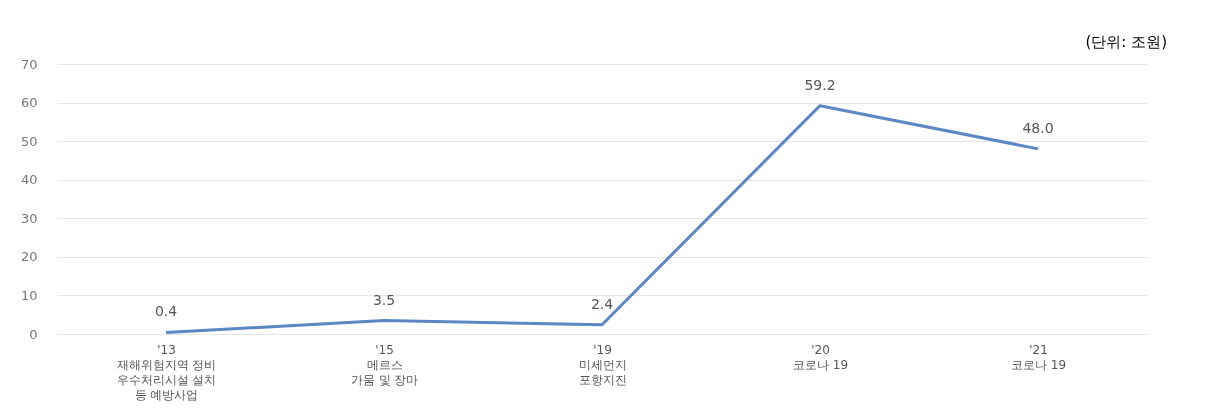  What do you see at coordinates (602, 303) in the screenshot?
I see `text: 2.4` at bounding box center [602, 303].